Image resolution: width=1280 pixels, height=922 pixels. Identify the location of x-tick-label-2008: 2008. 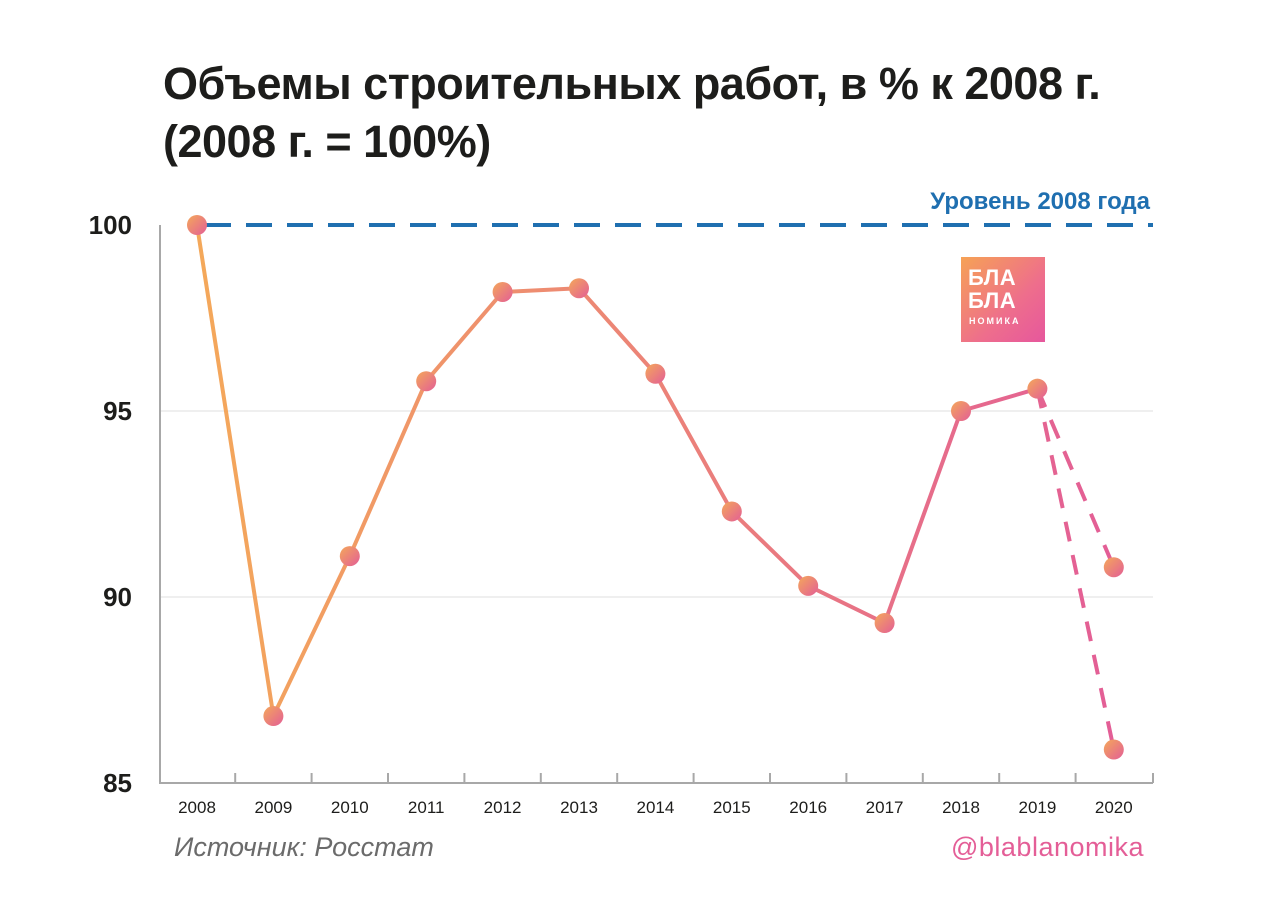
(197, 807).